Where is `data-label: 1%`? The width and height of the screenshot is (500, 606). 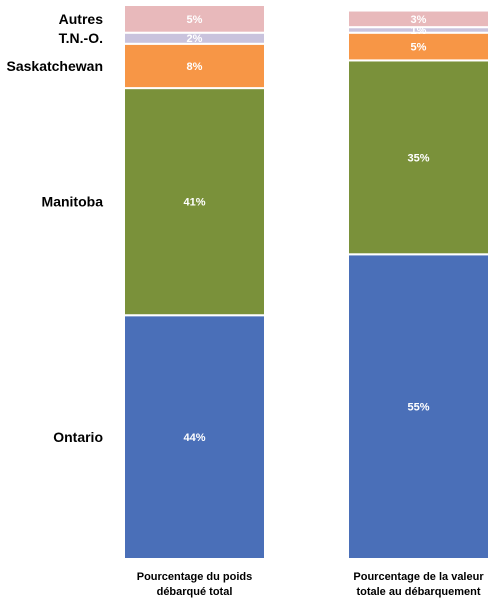 data-label: 1% is located at coordinates (419, 31).